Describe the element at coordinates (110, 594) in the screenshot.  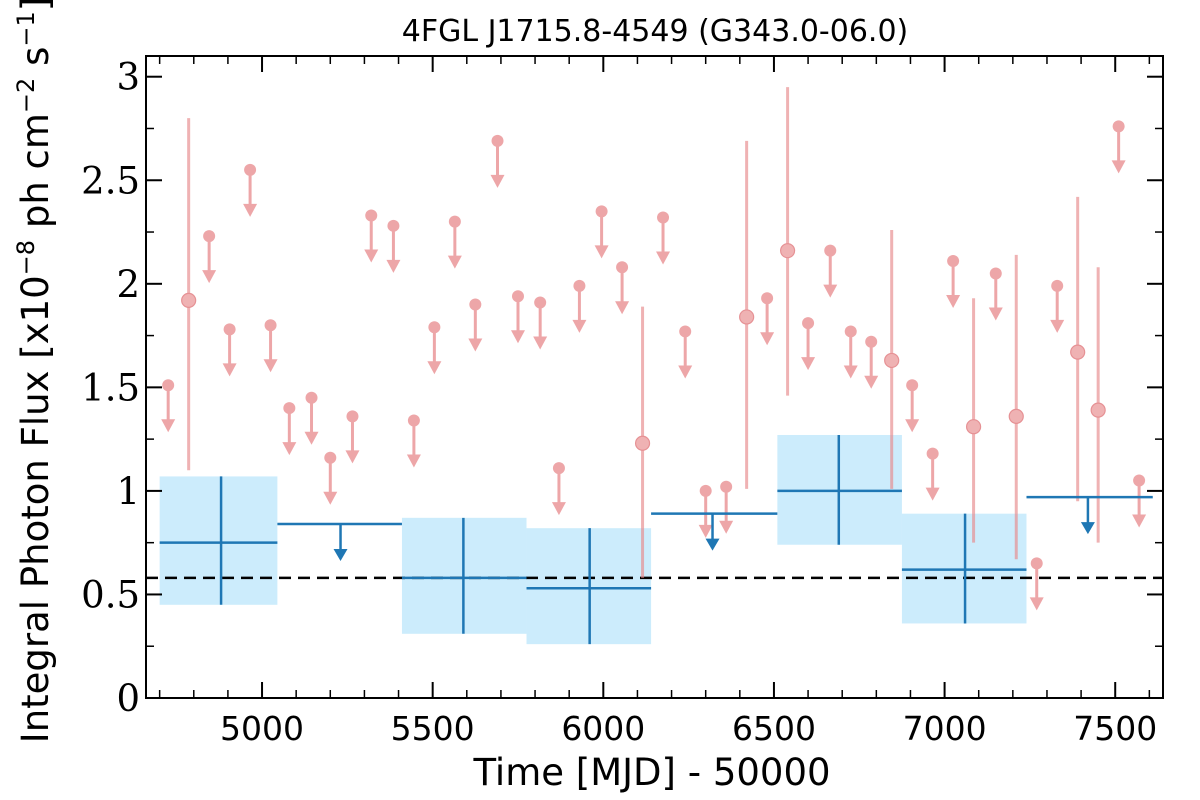
I see `y-tick-label: 0.5` at that location.